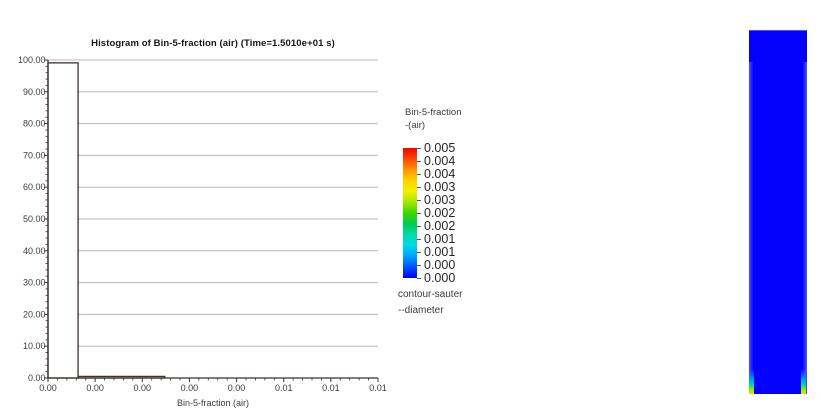  I want to click on legend-caption-line2: --diameter, so click(421, 310).